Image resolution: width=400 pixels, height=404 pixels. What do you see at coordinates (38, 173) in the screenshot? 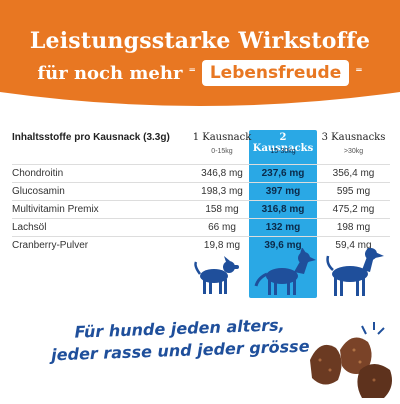
I see `ingredient-name: Chondroitin` at bounding box center [38, 173].